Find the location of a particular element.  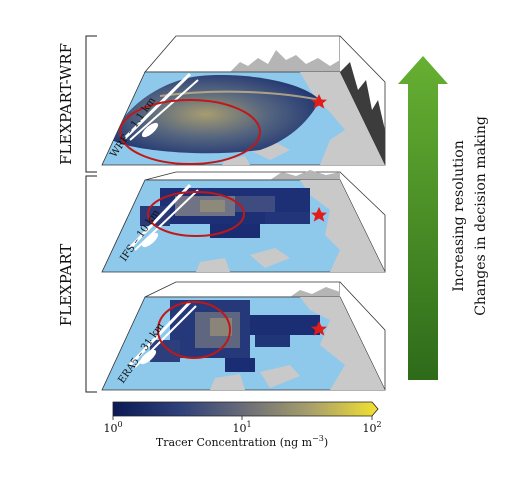

panel-ifs-land-islands is located at coordinates (243, 260).